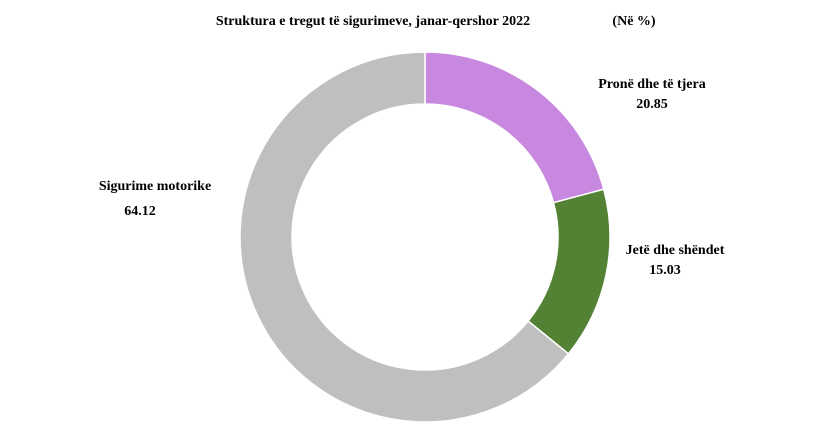 Image resolution: width=838 pixels, height=442 pixels. Describe the element at coordinates (140, 211) in the screenshot. I see `slice-value: 64.12` at that location.